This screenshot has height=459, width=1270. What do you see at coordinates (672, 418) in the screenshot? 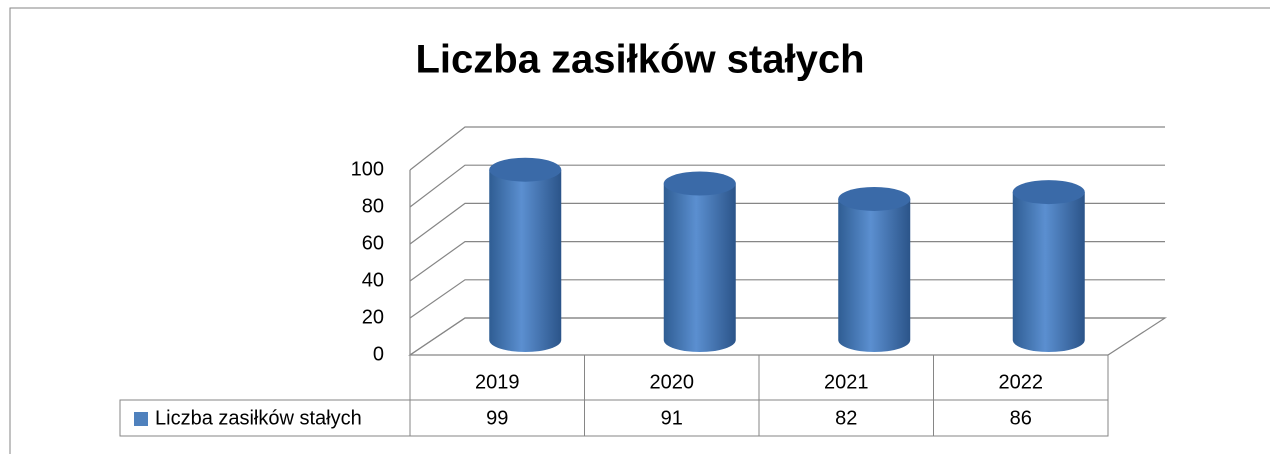
I see `table-value: 91` at bounding box center [672, 418].